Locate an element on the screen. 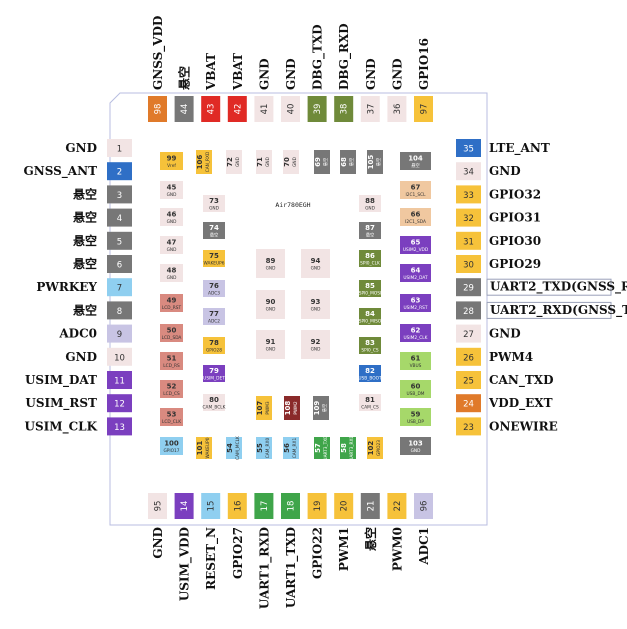 The image size is (627, 629). pad-70: 70 GND is located at coordinates (291, 162).